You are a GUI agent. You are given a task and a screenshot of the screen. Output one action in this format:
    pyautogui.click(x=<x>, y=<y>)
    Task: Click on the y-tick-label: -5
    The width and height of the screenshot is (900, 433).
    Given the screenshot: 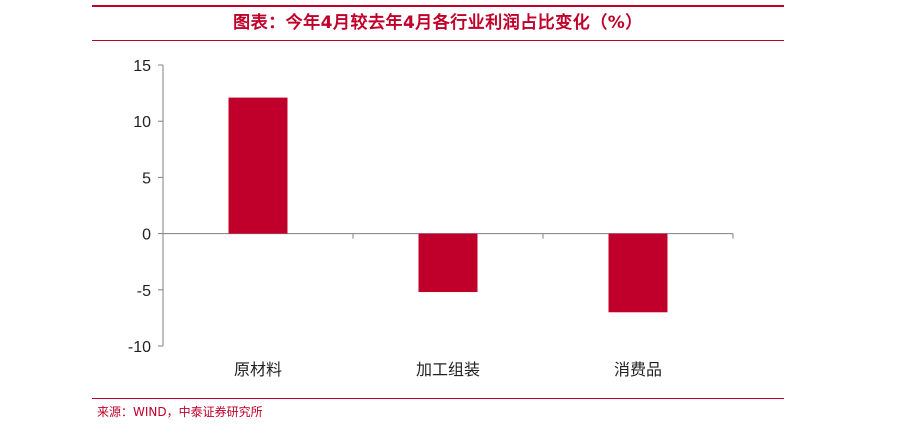 What is the action you would take?
    pyautogui.click(x=144, y=291)
    